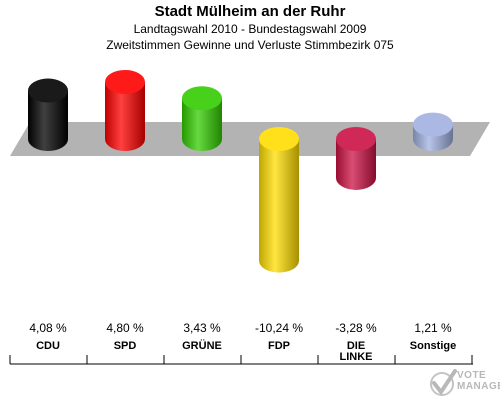 The width and height of the screenshot is (500, 400). Describe the element at coordinates (48, 120) in the screenshot. I see `bar-body-cdu` at that location.